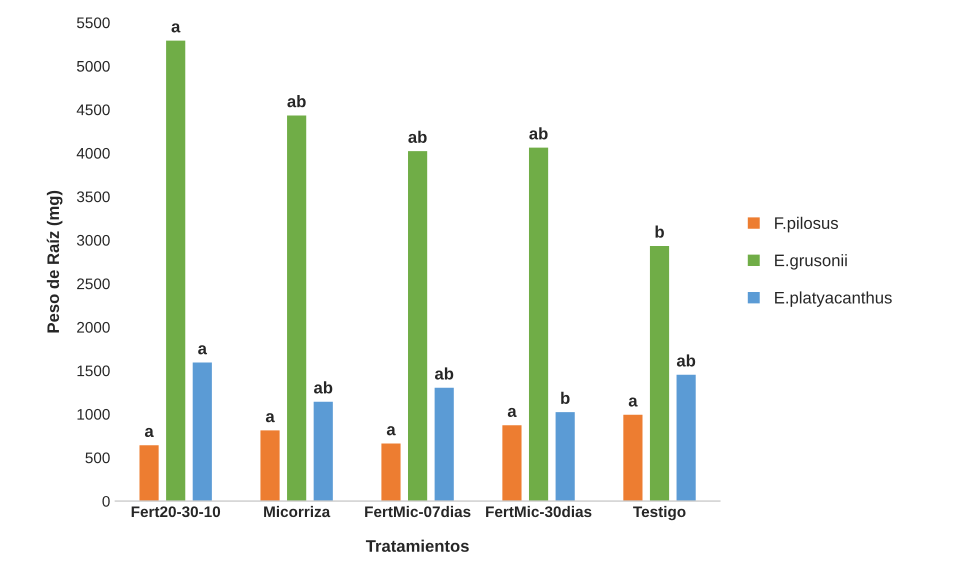 The height and width of the screenshot is (563, 960). What do you see at coordinates (93, 22) in the screenshot?
I see `y-tick-label: 5500` at bounding box center [93, 22].